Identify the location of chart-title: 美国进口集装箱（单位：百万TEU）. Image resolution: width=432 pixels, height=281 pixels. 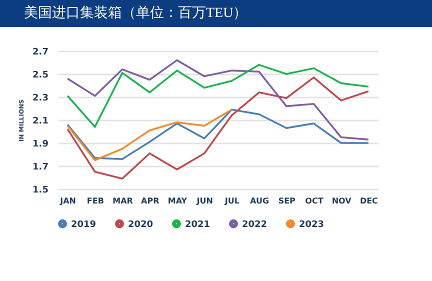
(216, 13).